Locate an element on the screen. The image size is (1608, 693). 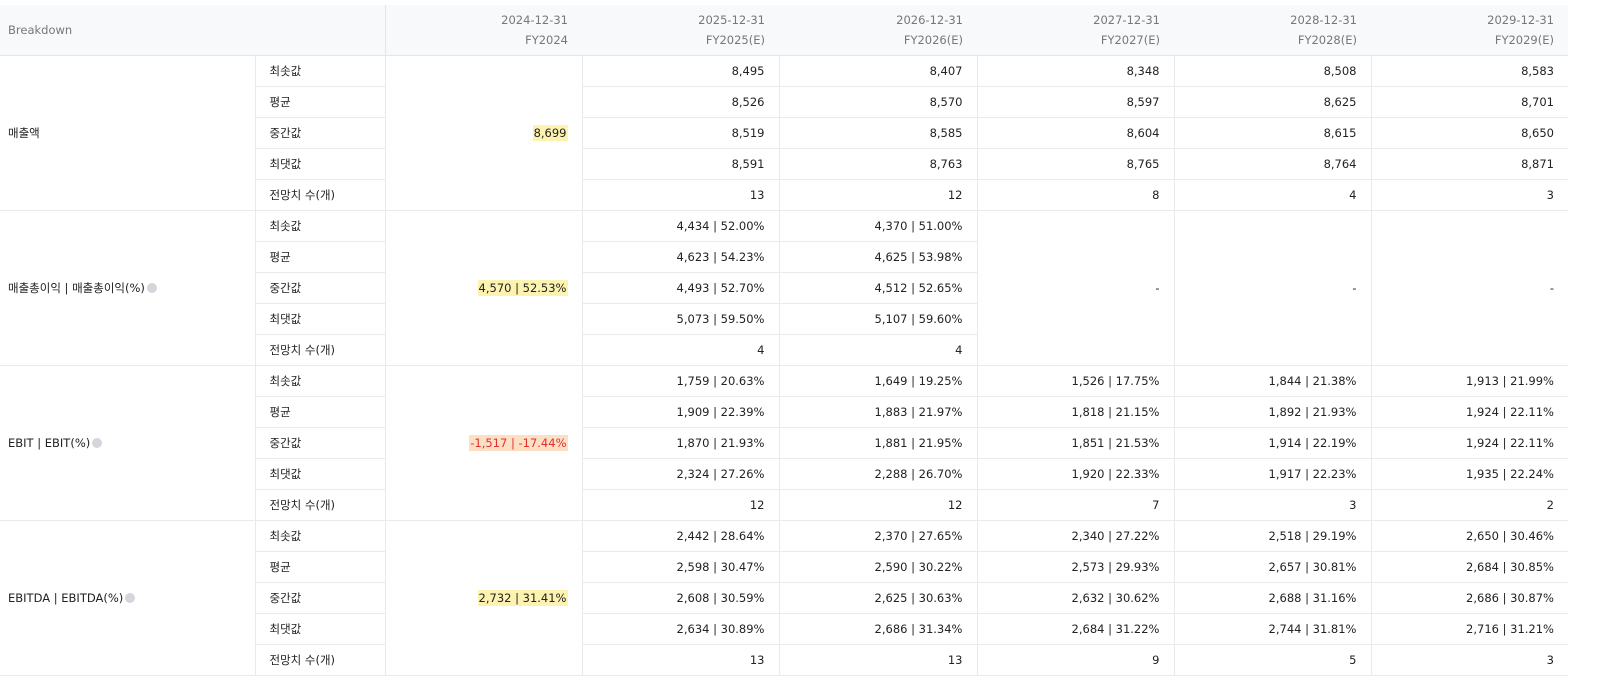
group-label-cell: EBITDA | EBITDA(%) is located at coordinates (127, 598).